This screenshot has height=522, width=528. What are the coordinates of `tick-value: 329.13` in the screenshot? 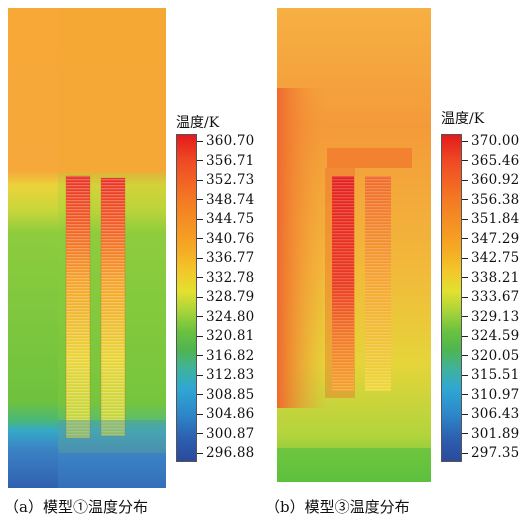 It's located at (495, 316).